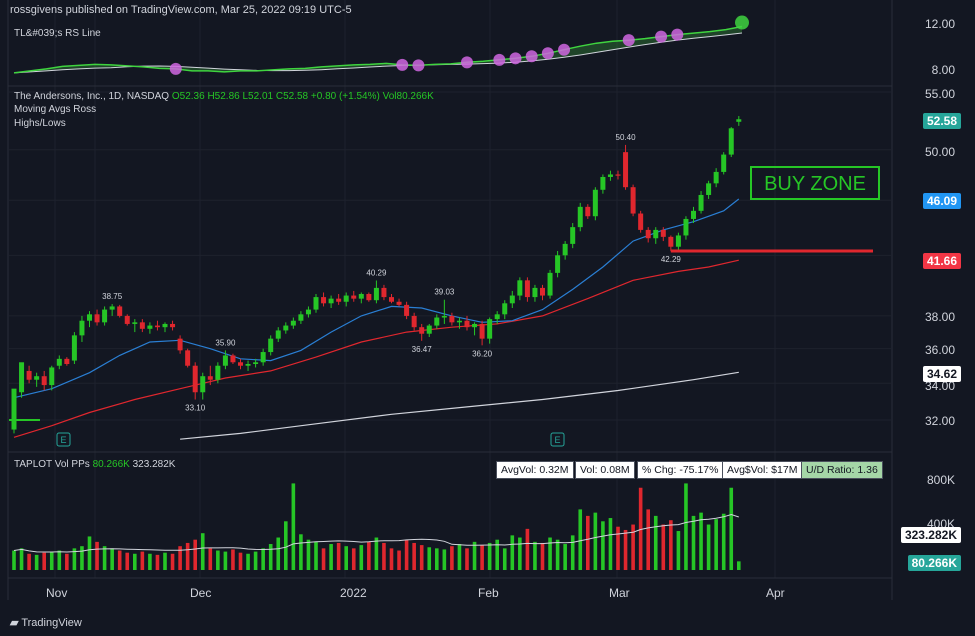 This screenshot has width=975, height=636. Describe the element at coordinates (488, 593) in the screenshot. I see `x-axis-label: Feb` at that location.